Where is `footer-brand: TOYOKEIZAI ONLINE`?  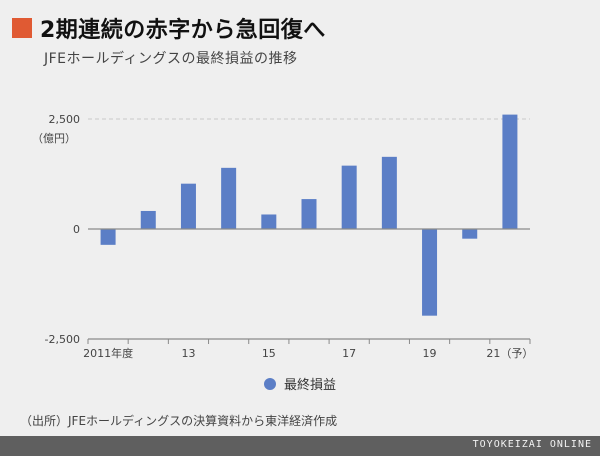
footer-brand: TOYOKEIZAI ONLINE is located at coordinates (532, 444).